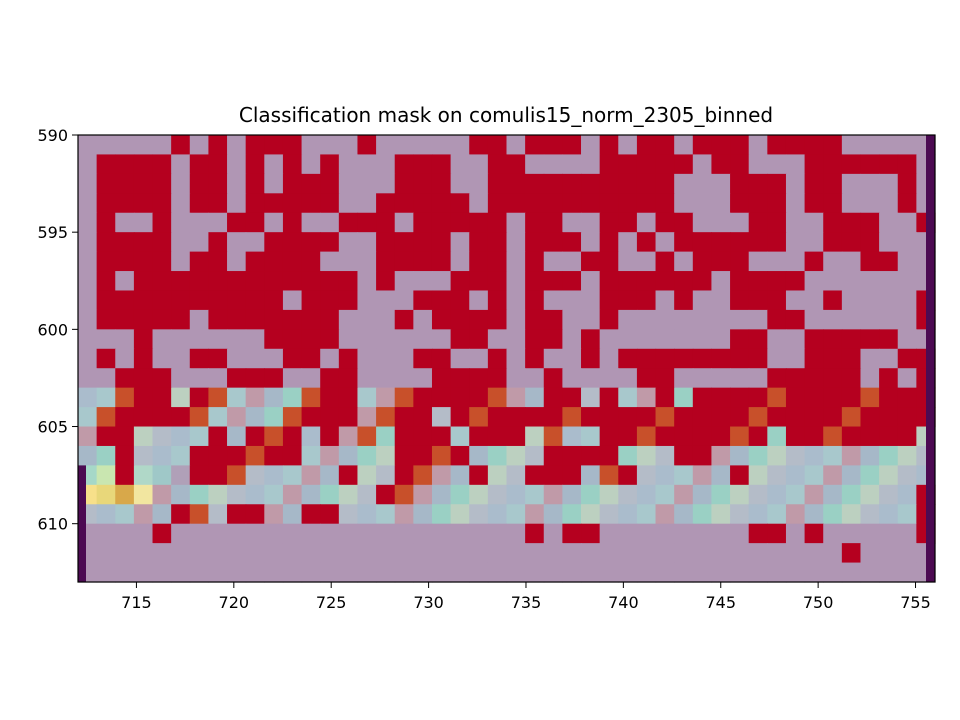 The height and width of the screenshot is (720, 960). I want to click on x-tick-label: 715, so click(136, 602).